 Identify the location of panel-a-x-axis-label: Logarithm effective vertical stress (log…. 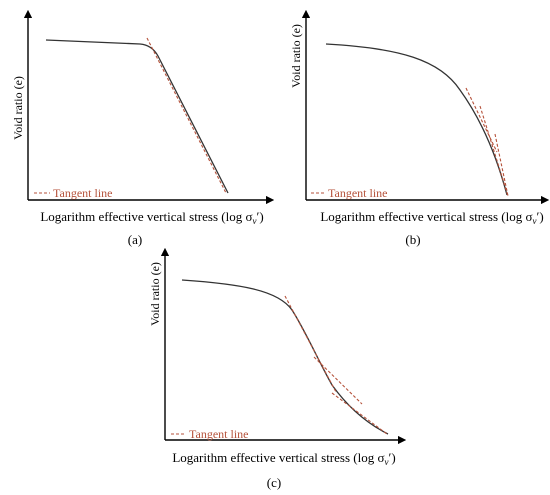
(151, 217).